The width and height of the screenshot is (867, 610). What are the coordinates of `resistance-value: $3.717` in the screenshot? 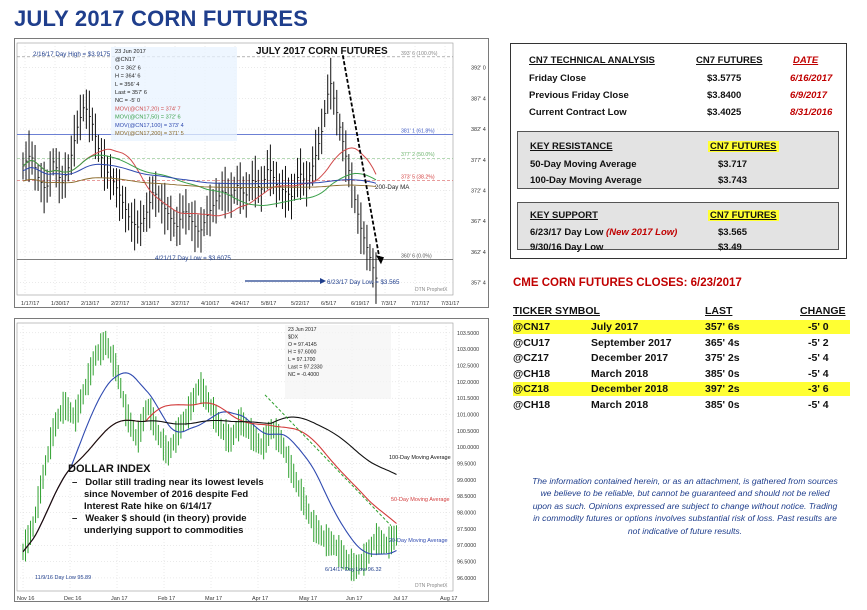 It's located at (733, 164).